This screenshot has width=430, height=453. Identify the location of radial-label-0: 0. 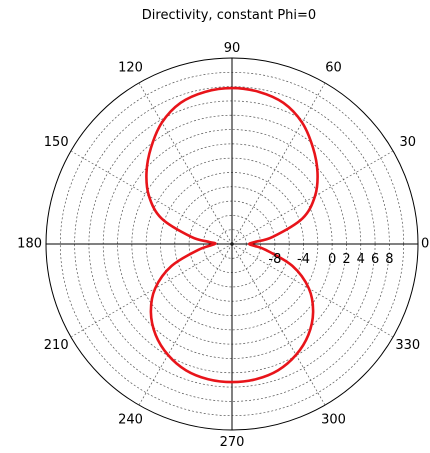
(332, 259).